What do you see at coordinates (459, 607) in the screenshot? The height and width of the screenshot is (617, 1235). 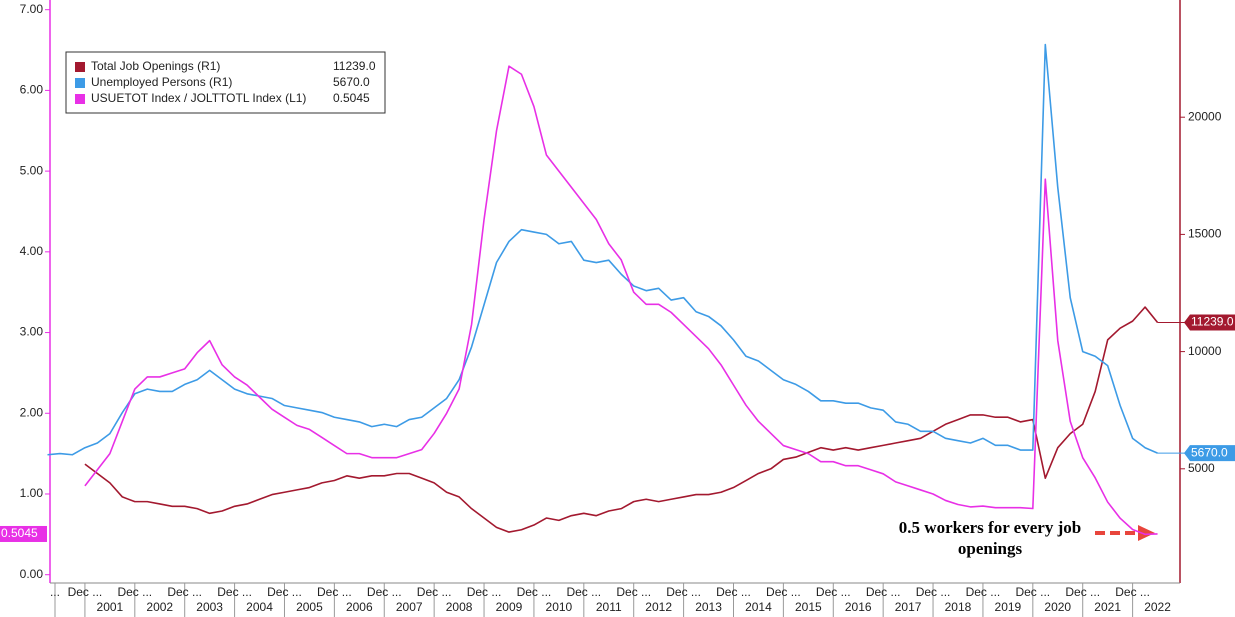 I see `x-year-label: 2008` at bounding box center [459, 607].